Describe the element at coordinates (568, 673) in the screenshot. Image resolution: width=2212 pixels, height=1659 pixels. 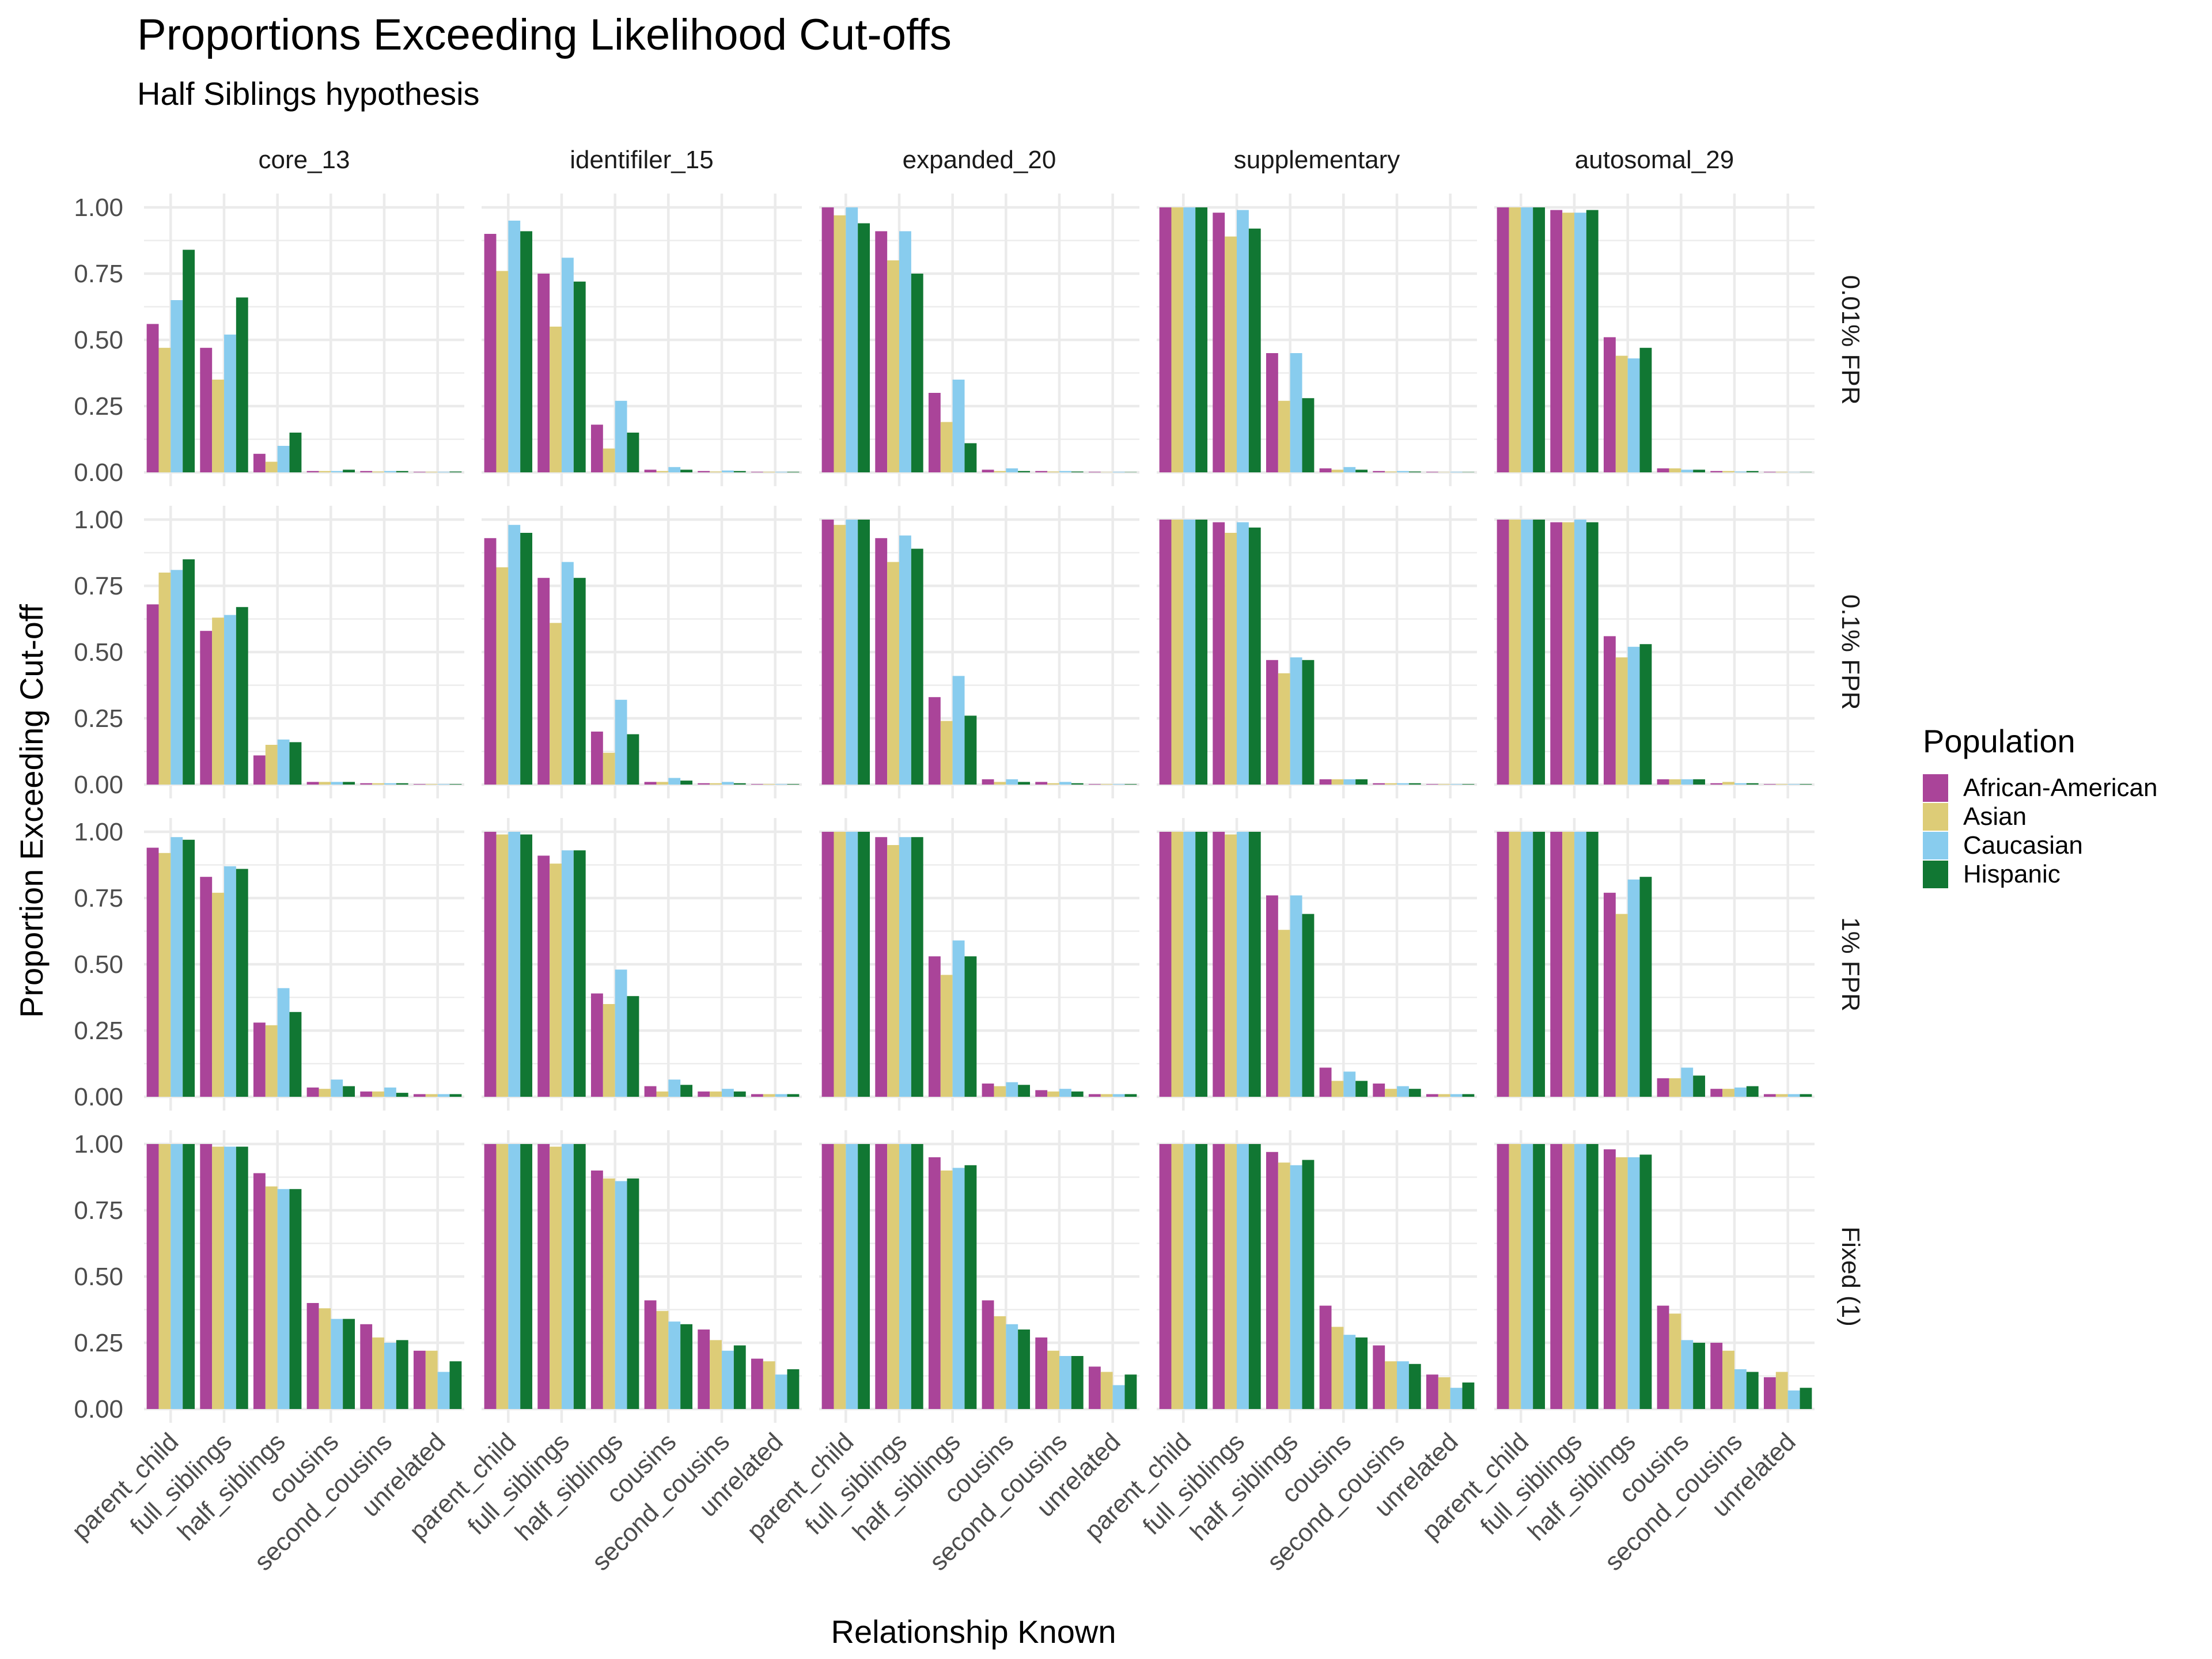
I see `bar-identifiler_15-full_siblings-Caucasian` at that location.